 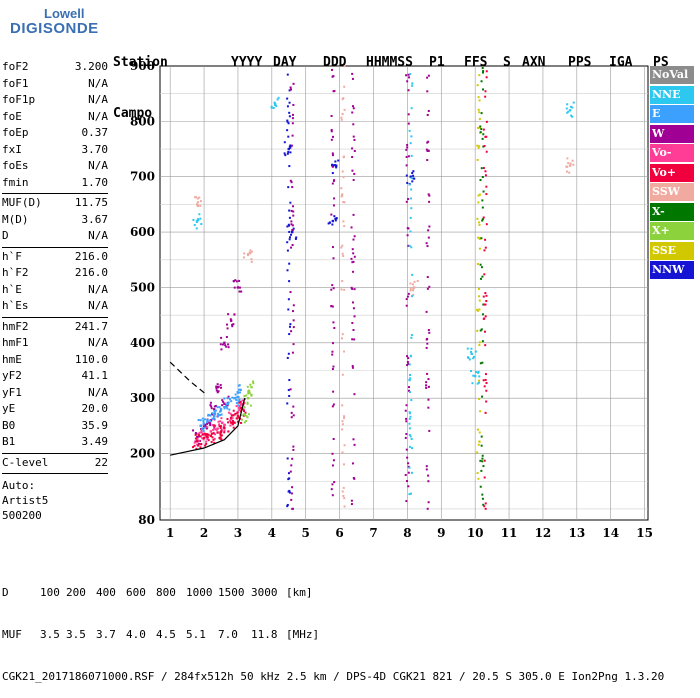 I want to click on y-tick-label: 900, so click(x=142, y=66).